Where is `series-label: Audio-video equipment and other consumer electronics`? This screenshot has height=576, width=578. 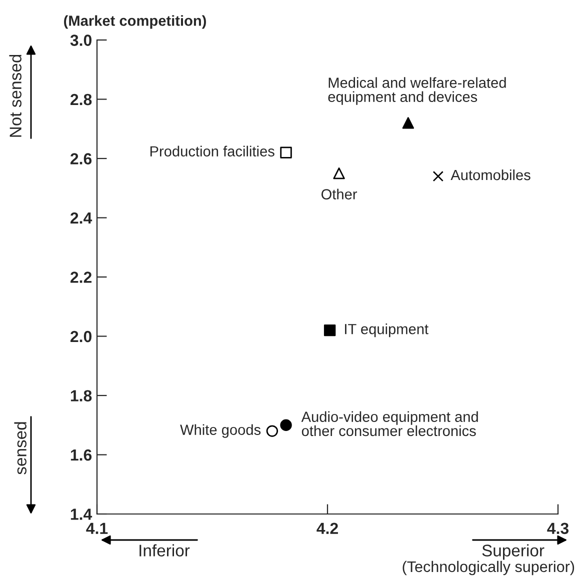
series-label: Audio-video equipment and other consumer electronics is located at coordinates (389, 423).